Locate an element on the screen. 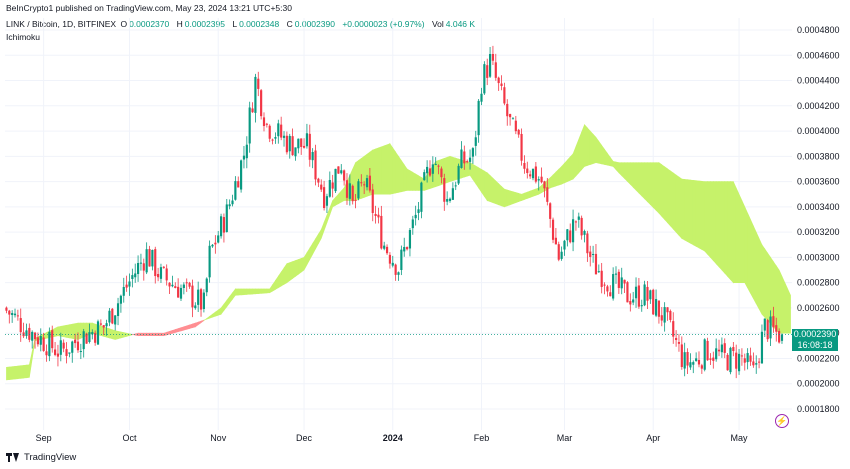 This screenshot has height=469, width=850. footer-brand: TradingView is located at coordinates (41, 457).